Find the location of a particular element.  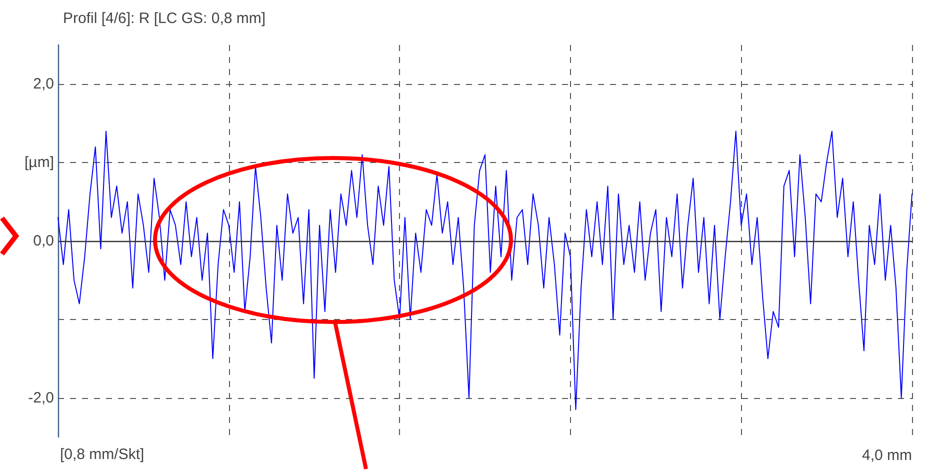

chart-title: Profil [4/6]: R [LC GS: 0,8 mm] is located at coordinates (164, 18).